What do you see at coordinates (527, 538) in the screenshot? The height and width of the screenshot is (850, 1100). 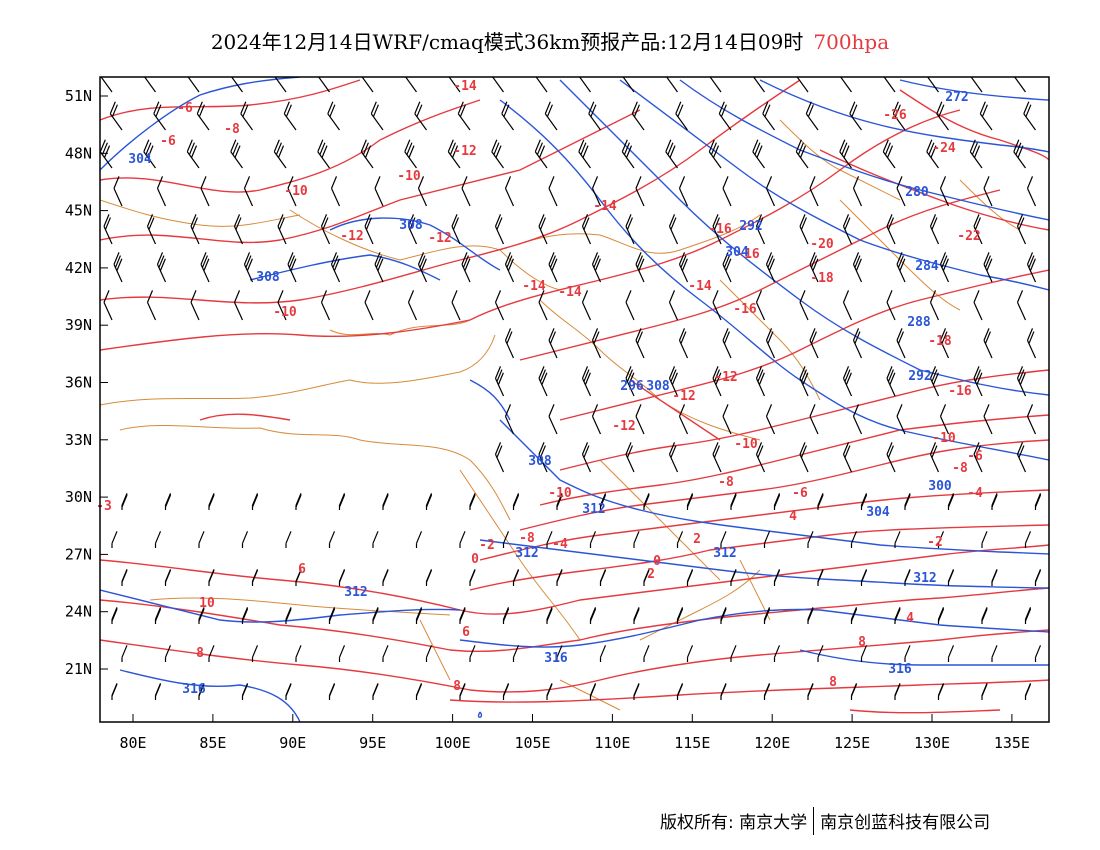 I see `temperature-label: -8` at bounding box center [527, 538].